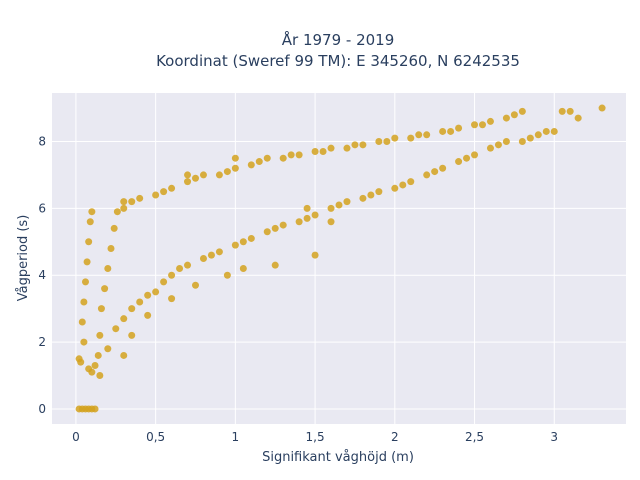 The width and height of the screenshot is (640, 480). I want to click on x-axis-title: Signifikant våghöjd (m), so click(338, 457).